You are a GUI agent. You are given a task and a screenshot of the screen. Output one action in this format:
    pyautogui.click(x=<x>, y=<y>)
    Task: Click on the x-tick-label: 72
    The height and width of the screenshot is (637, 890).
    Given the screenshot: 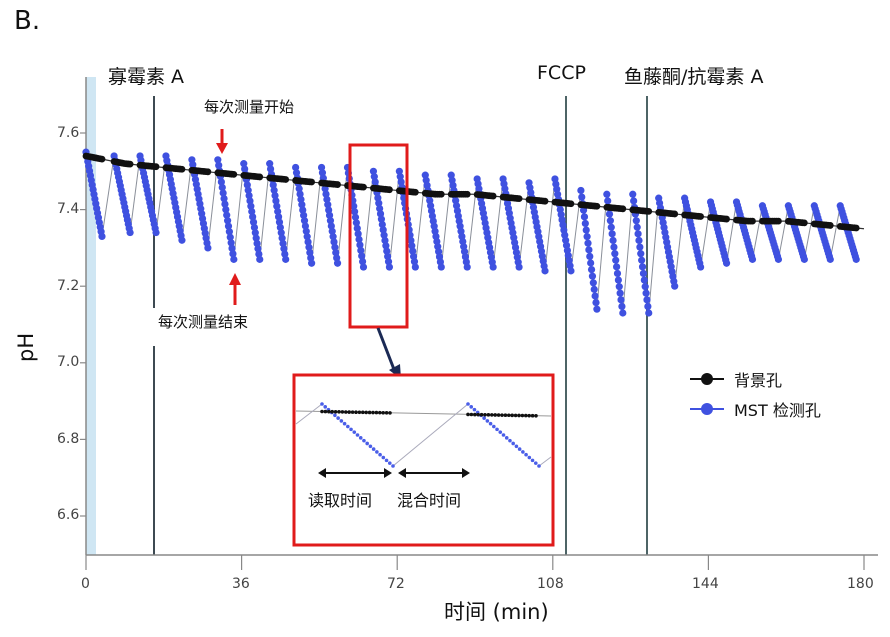 What is the action you would take?
    pyautogui.click(x=396, y=584)
    